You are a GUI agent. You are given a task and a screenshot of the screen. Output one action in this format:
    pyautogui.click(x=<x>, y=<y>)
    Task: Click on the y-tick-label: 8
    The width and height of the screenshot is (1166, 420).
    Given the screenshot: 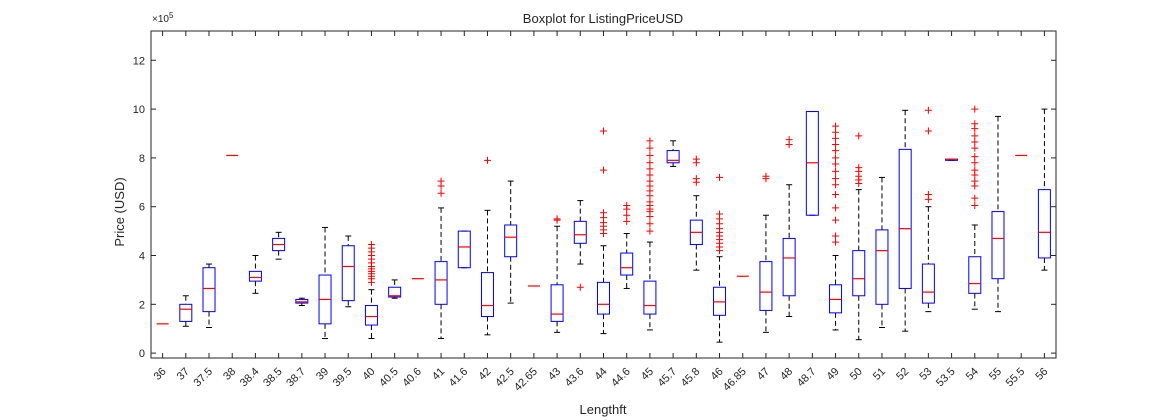 What is the action you would take?
    pyautogui.click(x=142, y=159)
    